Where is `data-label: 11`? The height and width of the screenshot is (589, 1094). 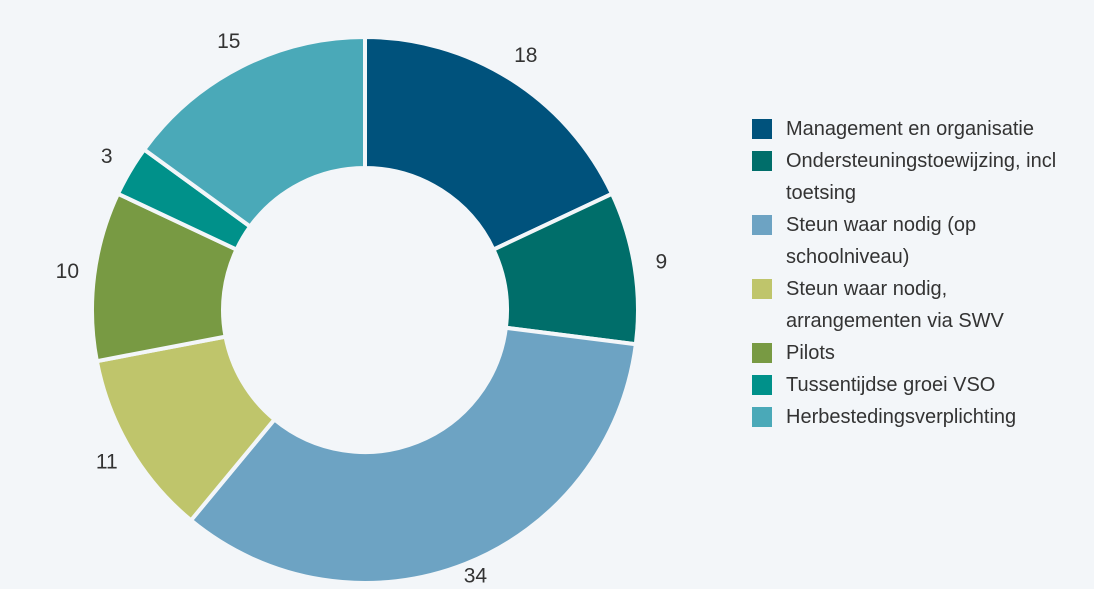 data-label: 11 is located at coordinates (107, 461).